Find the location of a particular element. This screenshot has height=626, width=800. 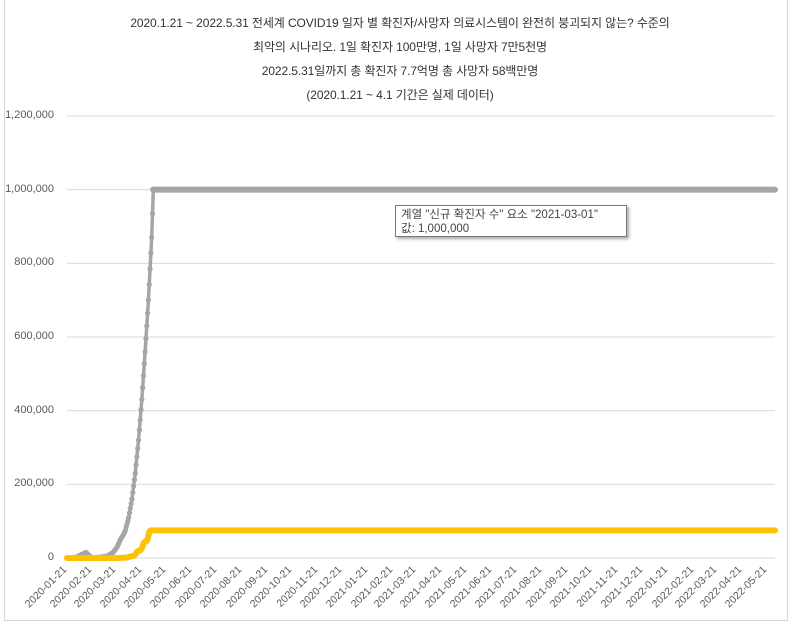

y-tick-label: 1,000,000 is located at coordinates (29, 188).